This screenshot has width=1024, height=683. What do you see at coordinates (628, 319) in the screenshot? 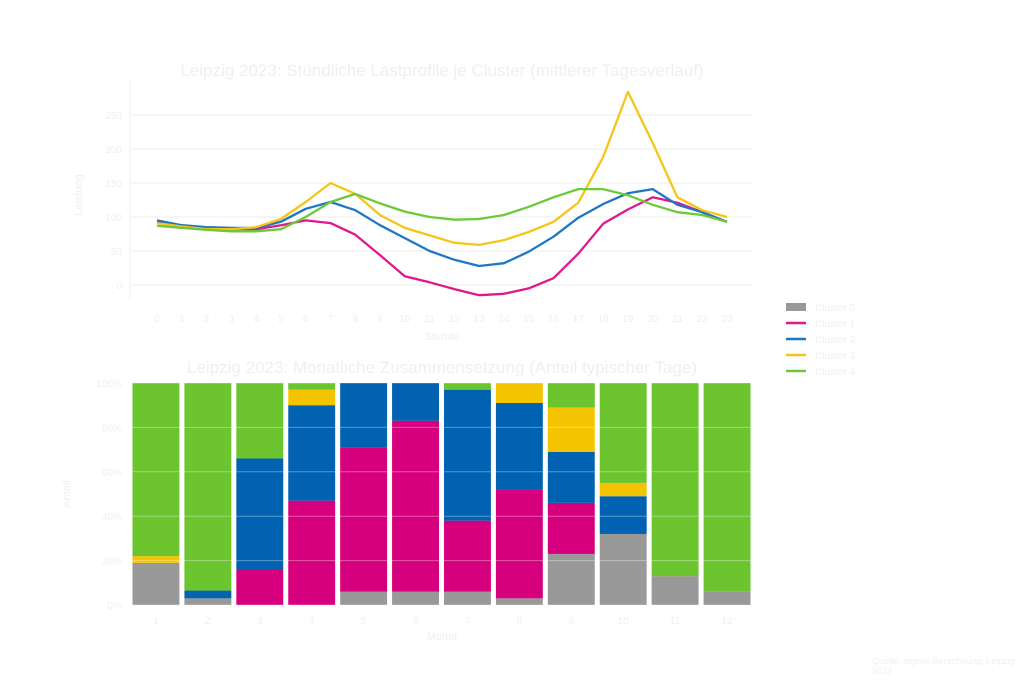
I see `x-tick-label: 19` at bounding box center [628, 319].